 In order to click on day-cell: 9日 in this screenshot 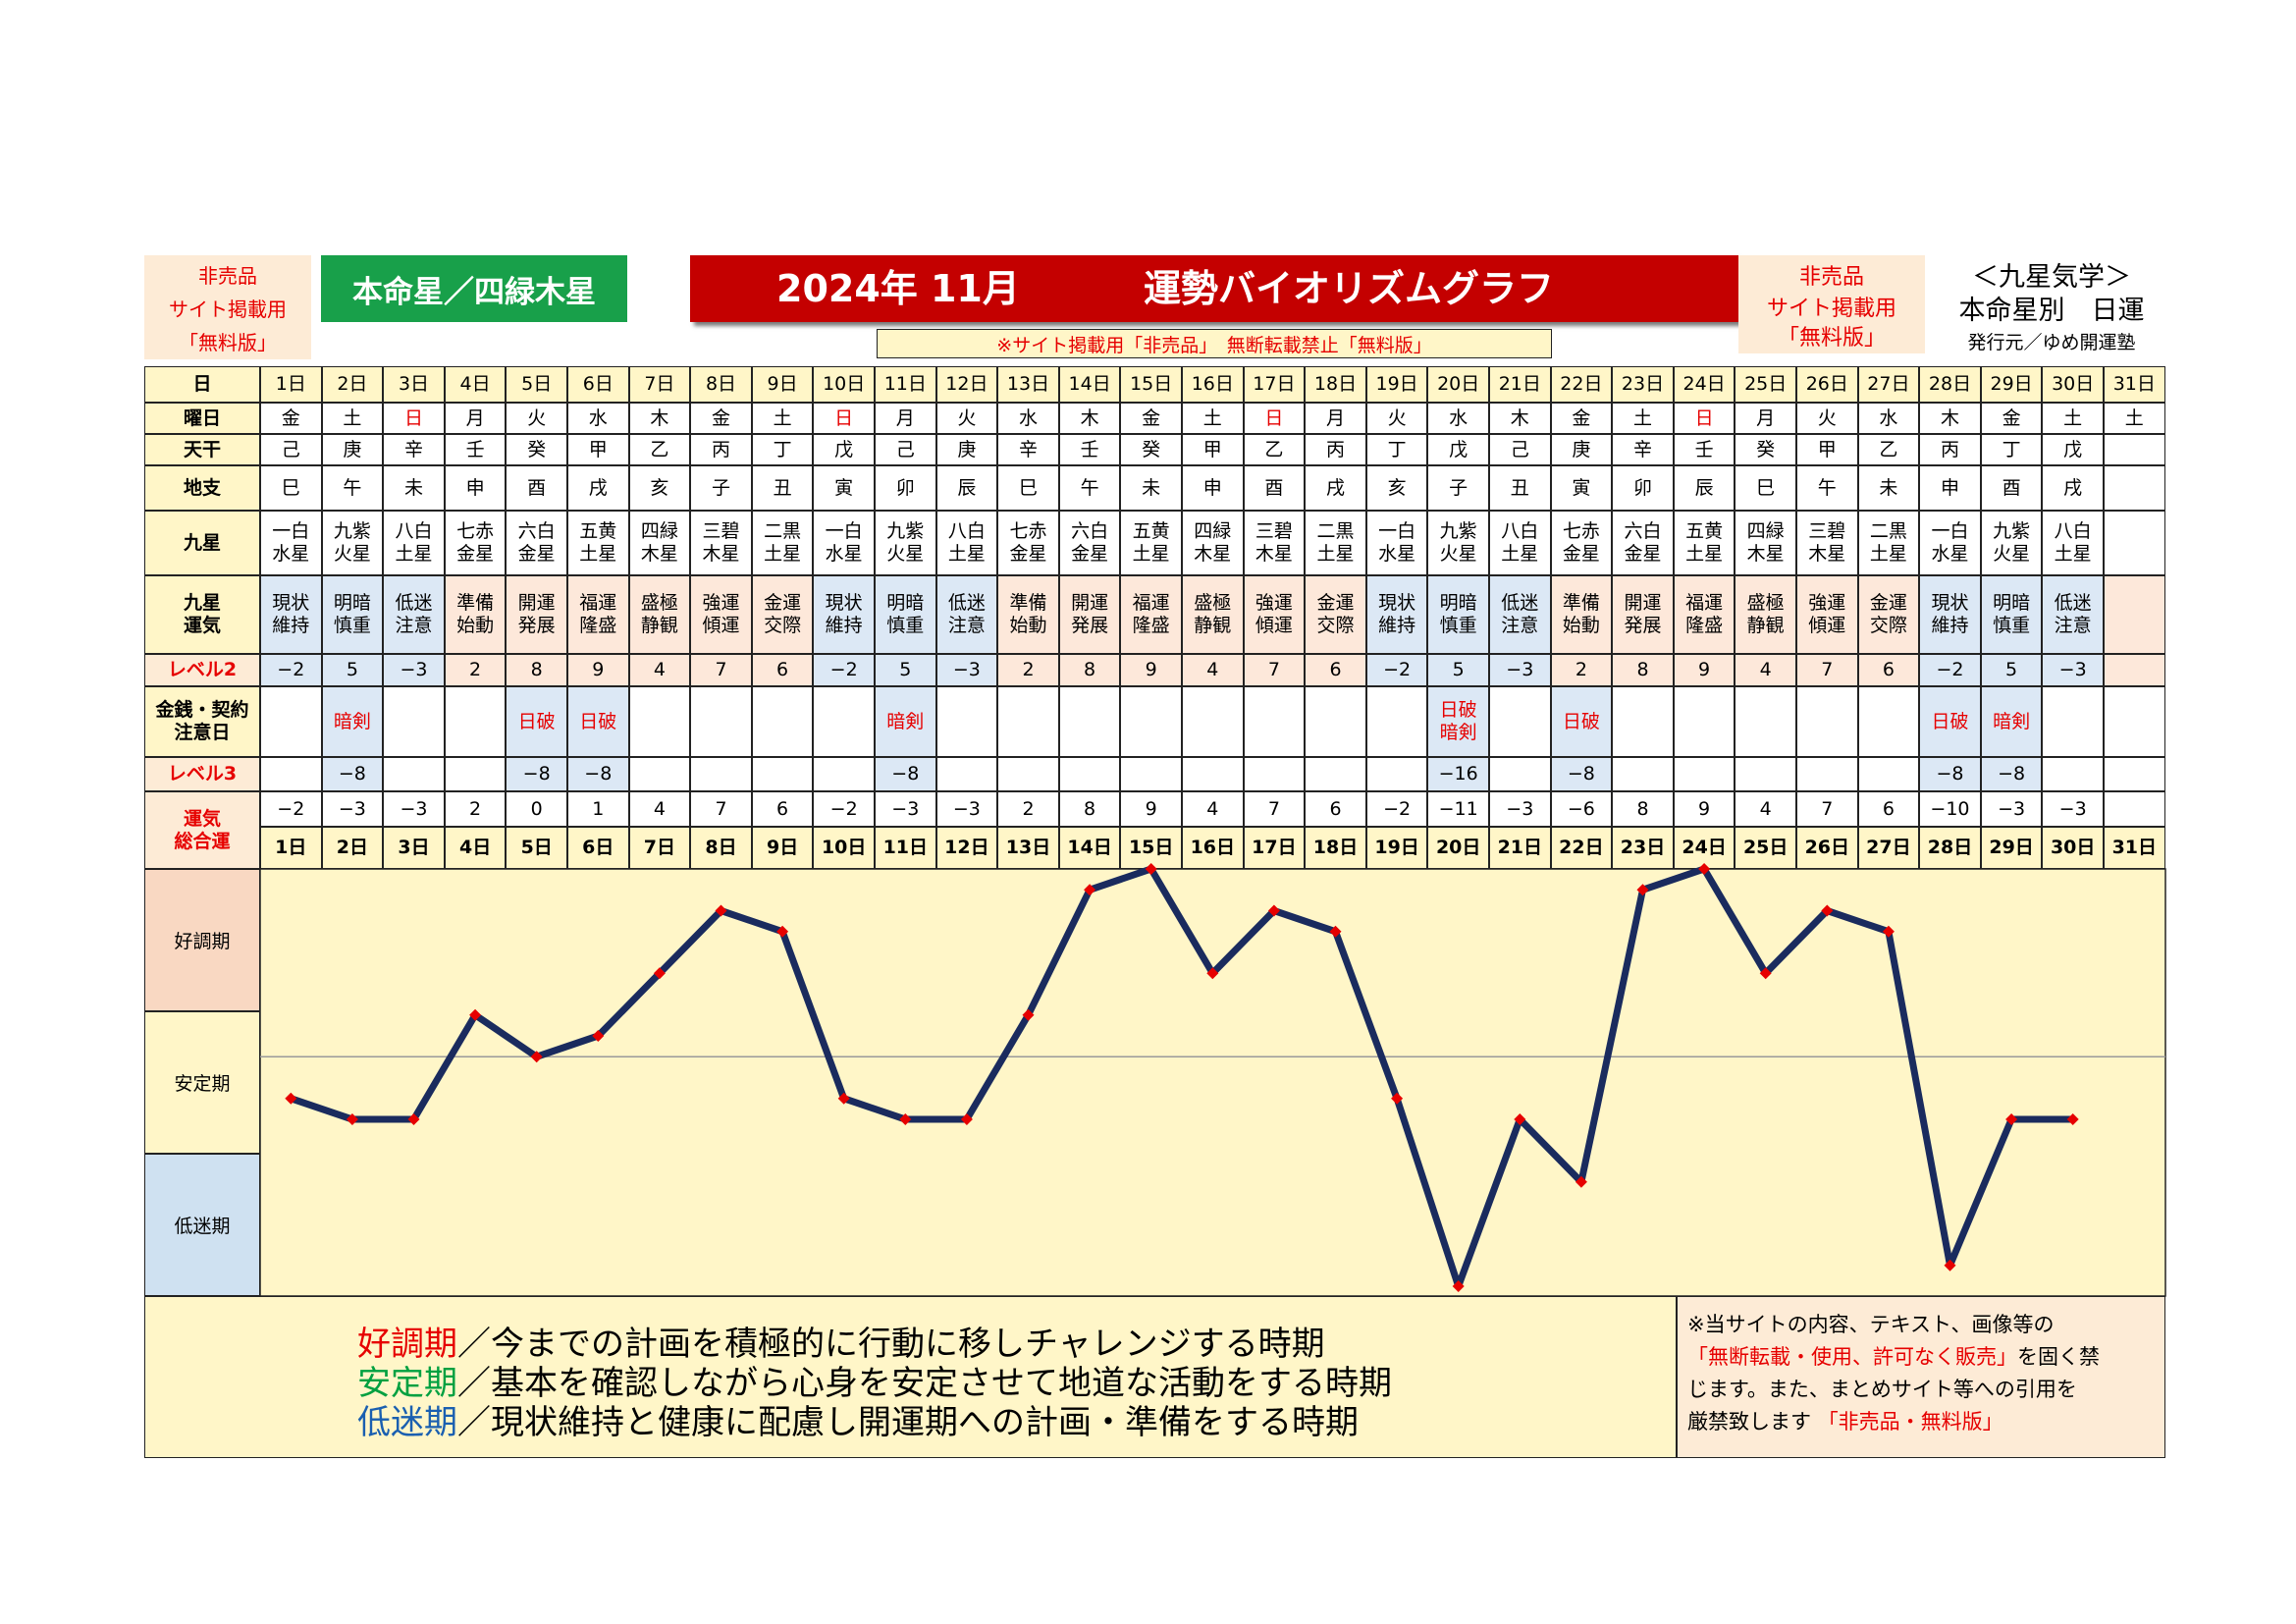, I will do `click(782, 384)`.